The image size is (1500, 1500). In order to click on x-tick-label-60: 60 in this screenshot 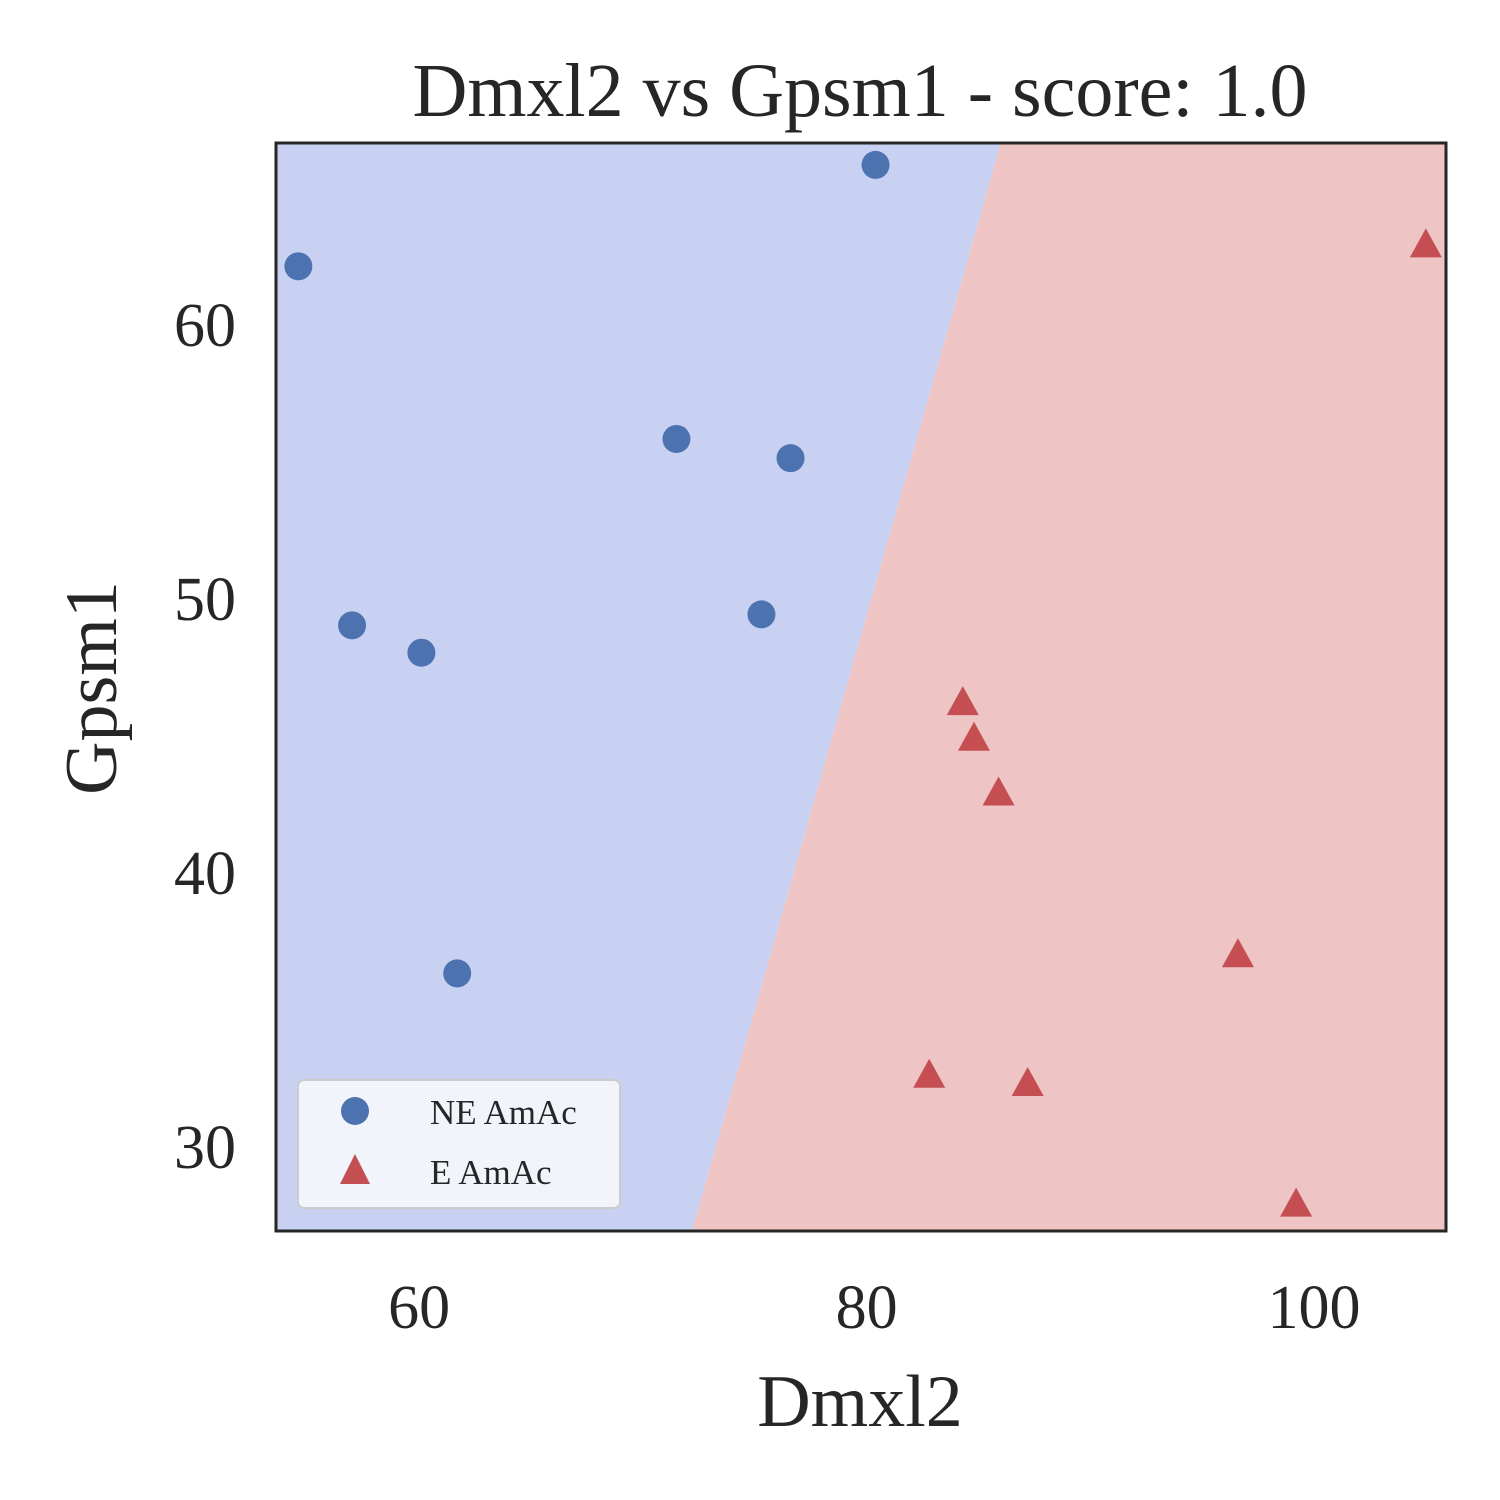, I will do `click(419, 1308)`.